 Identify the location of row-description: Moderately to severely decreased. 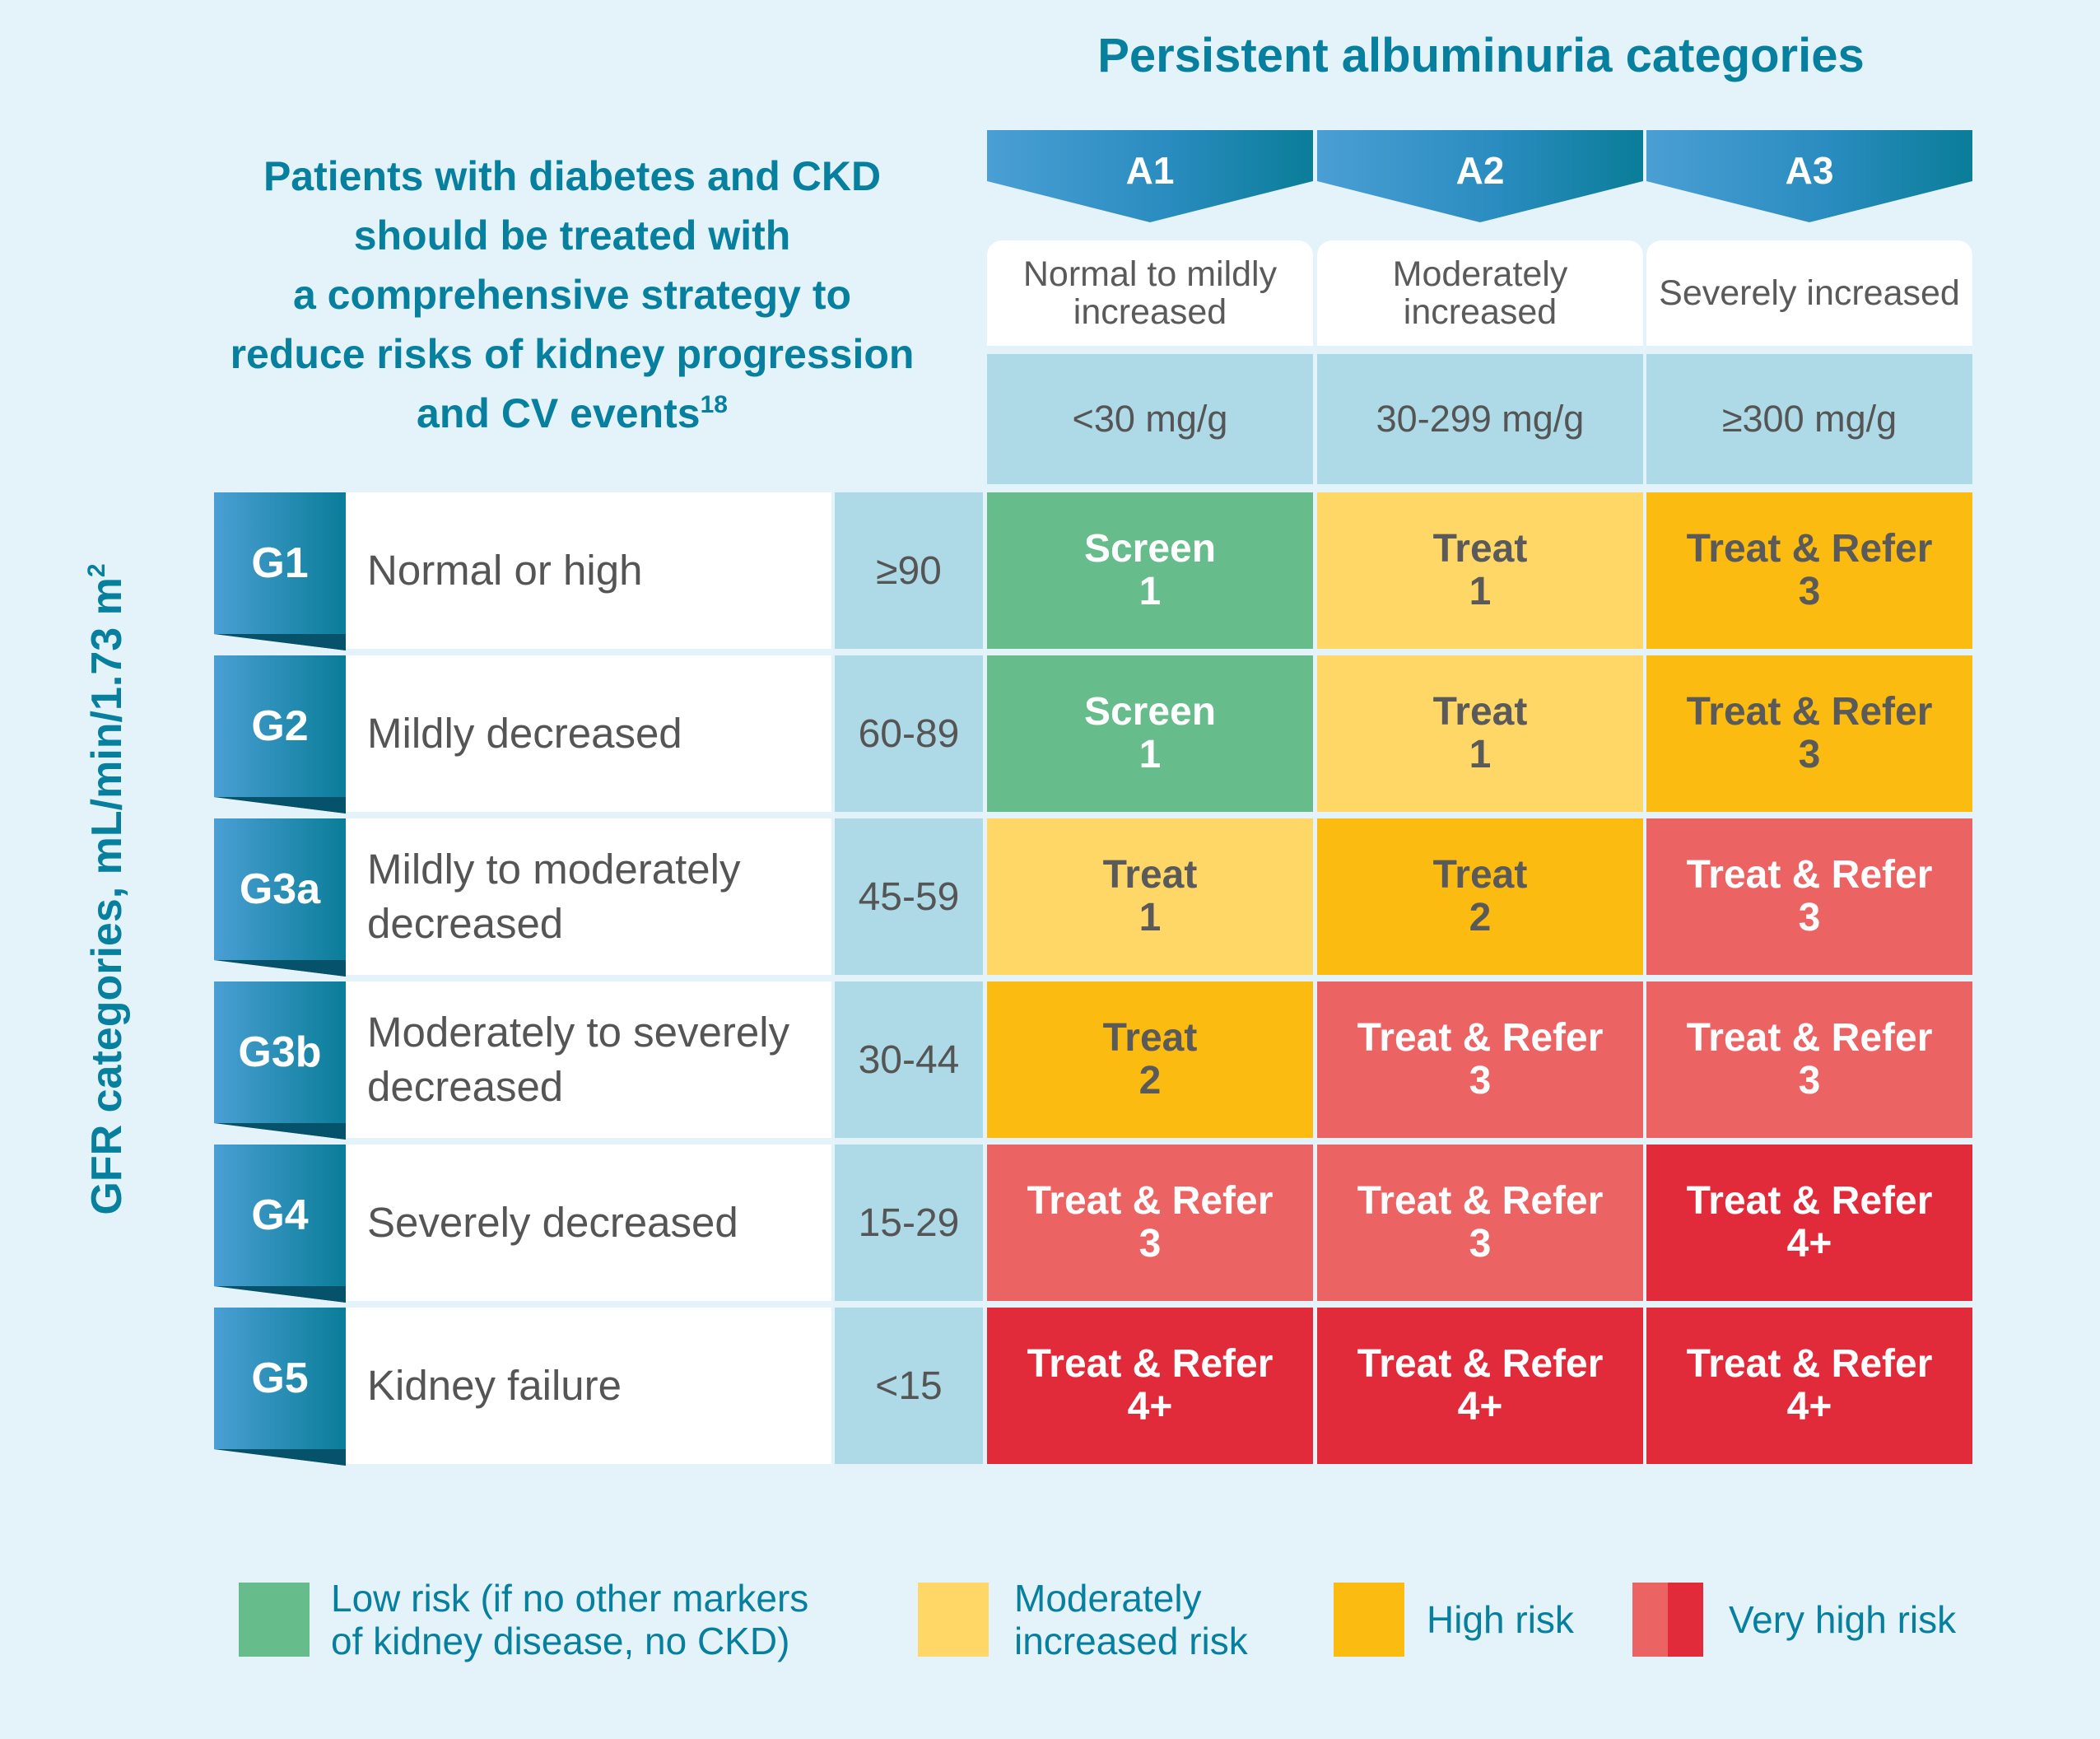
(588, 1059).